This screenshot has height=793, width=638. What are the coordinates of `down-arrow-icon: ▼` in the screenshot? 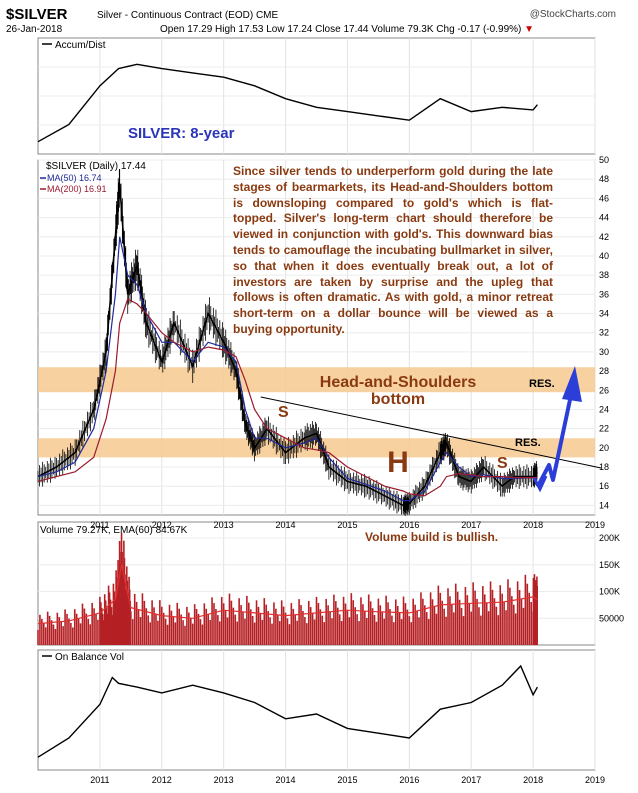 It's located at (529, 29).